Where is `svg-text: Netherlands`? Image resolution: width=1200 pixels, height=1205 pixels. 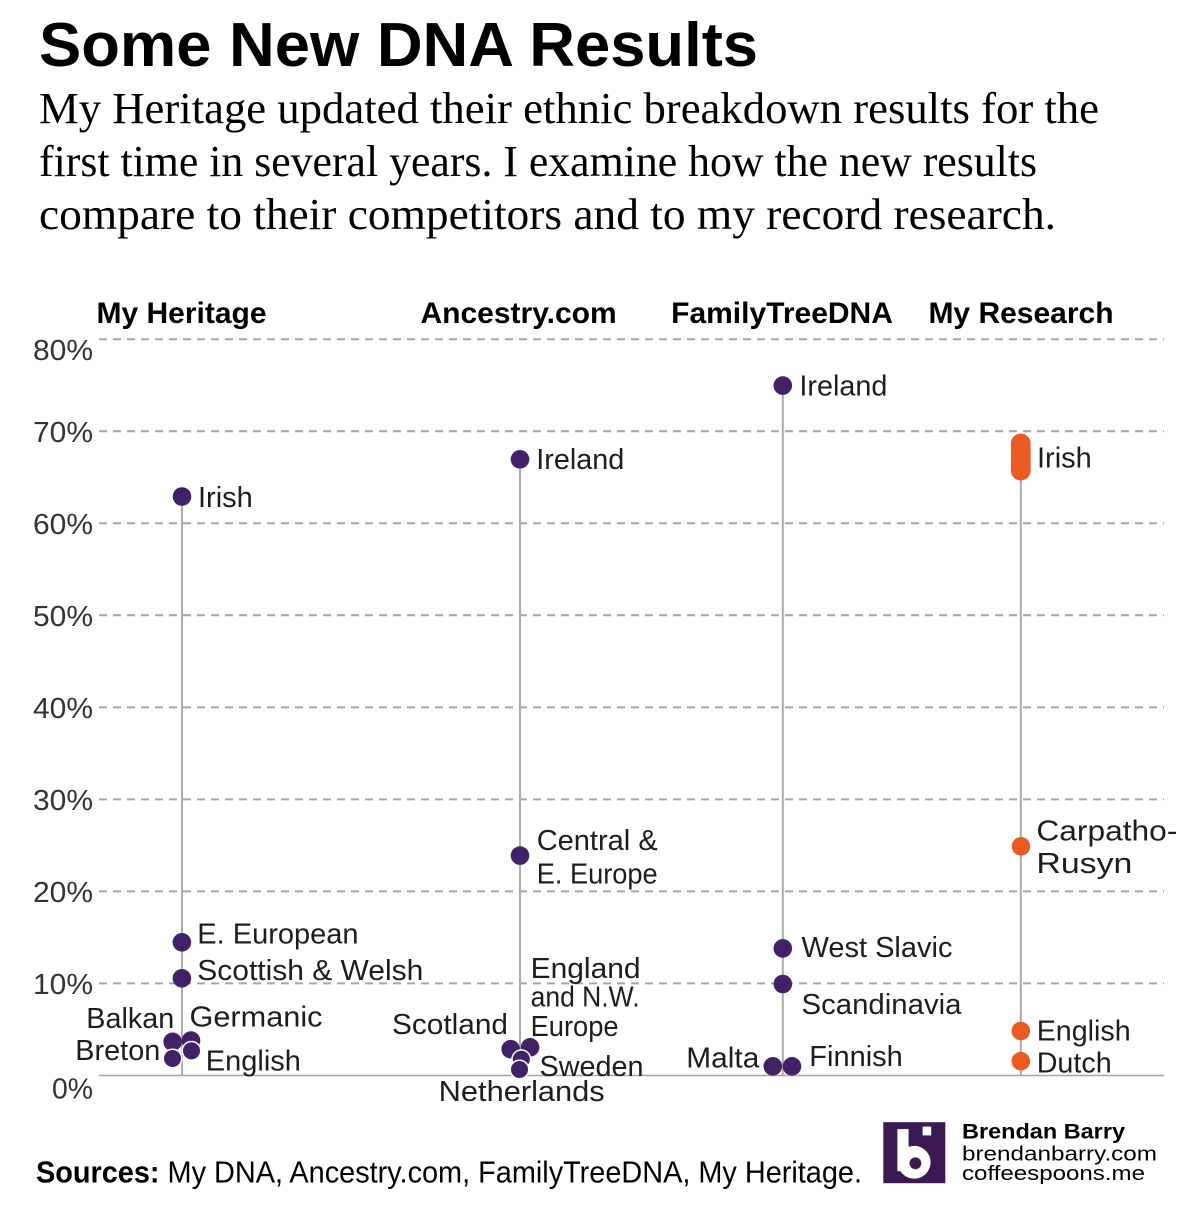 svg-text: Netherlands is located at coordinates (522, 1092).